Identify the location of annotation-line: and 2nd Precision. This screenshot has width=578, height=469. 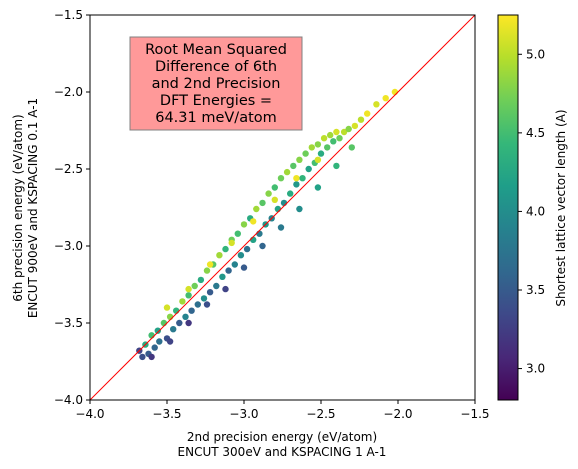
(216, 84).